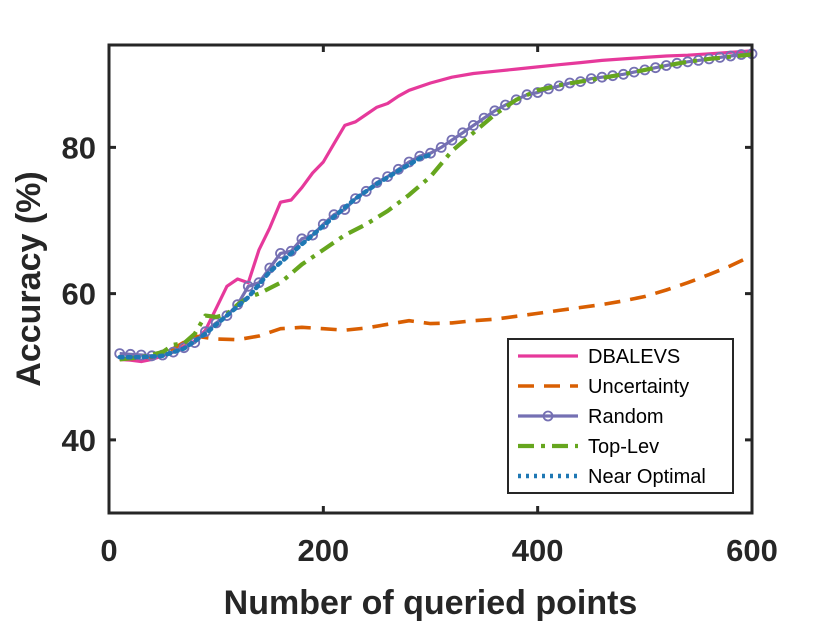  What do you see at coordinates (634, 357) in the screenshot?
I see `legend-label: DBALEVS` at bounding box center [634, 357].